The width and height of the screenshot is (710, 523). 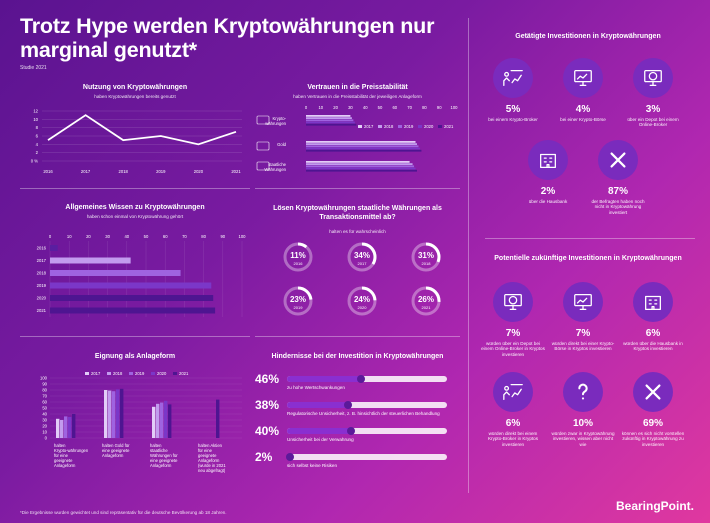 I want to click on category-label: (wurde in 2021, so click(x=212, y=465).